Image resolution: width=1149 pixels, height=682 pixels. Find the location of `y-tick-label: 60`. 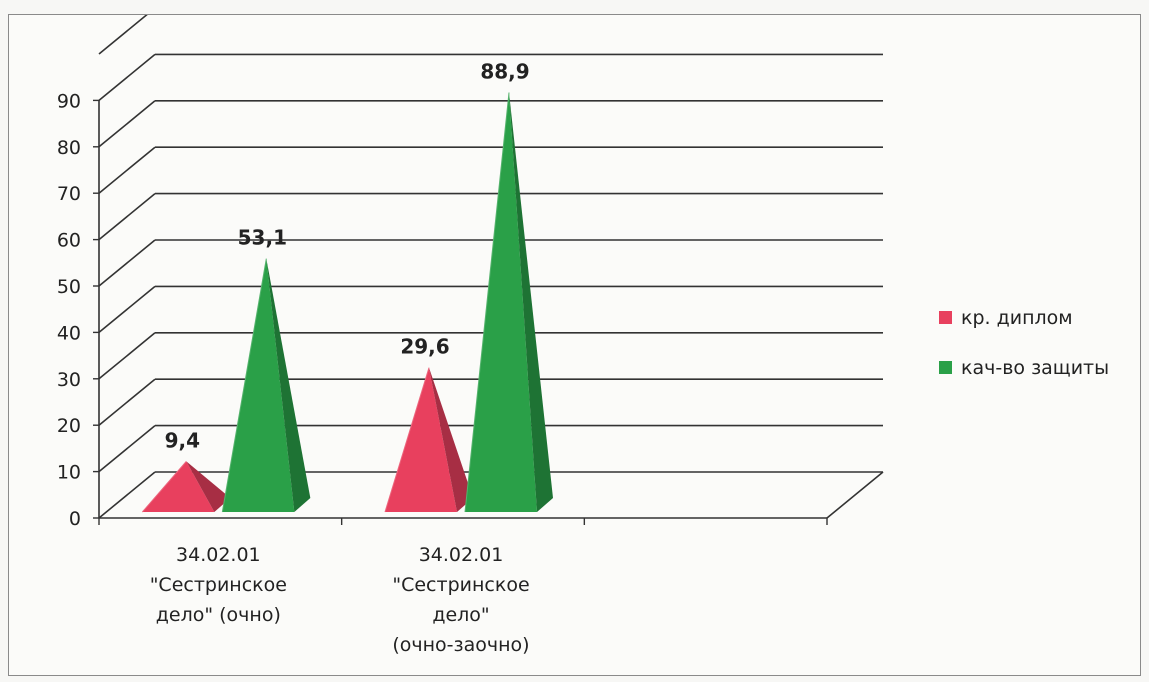

y-tick-label: 60 is located at coordinates (69, 241).